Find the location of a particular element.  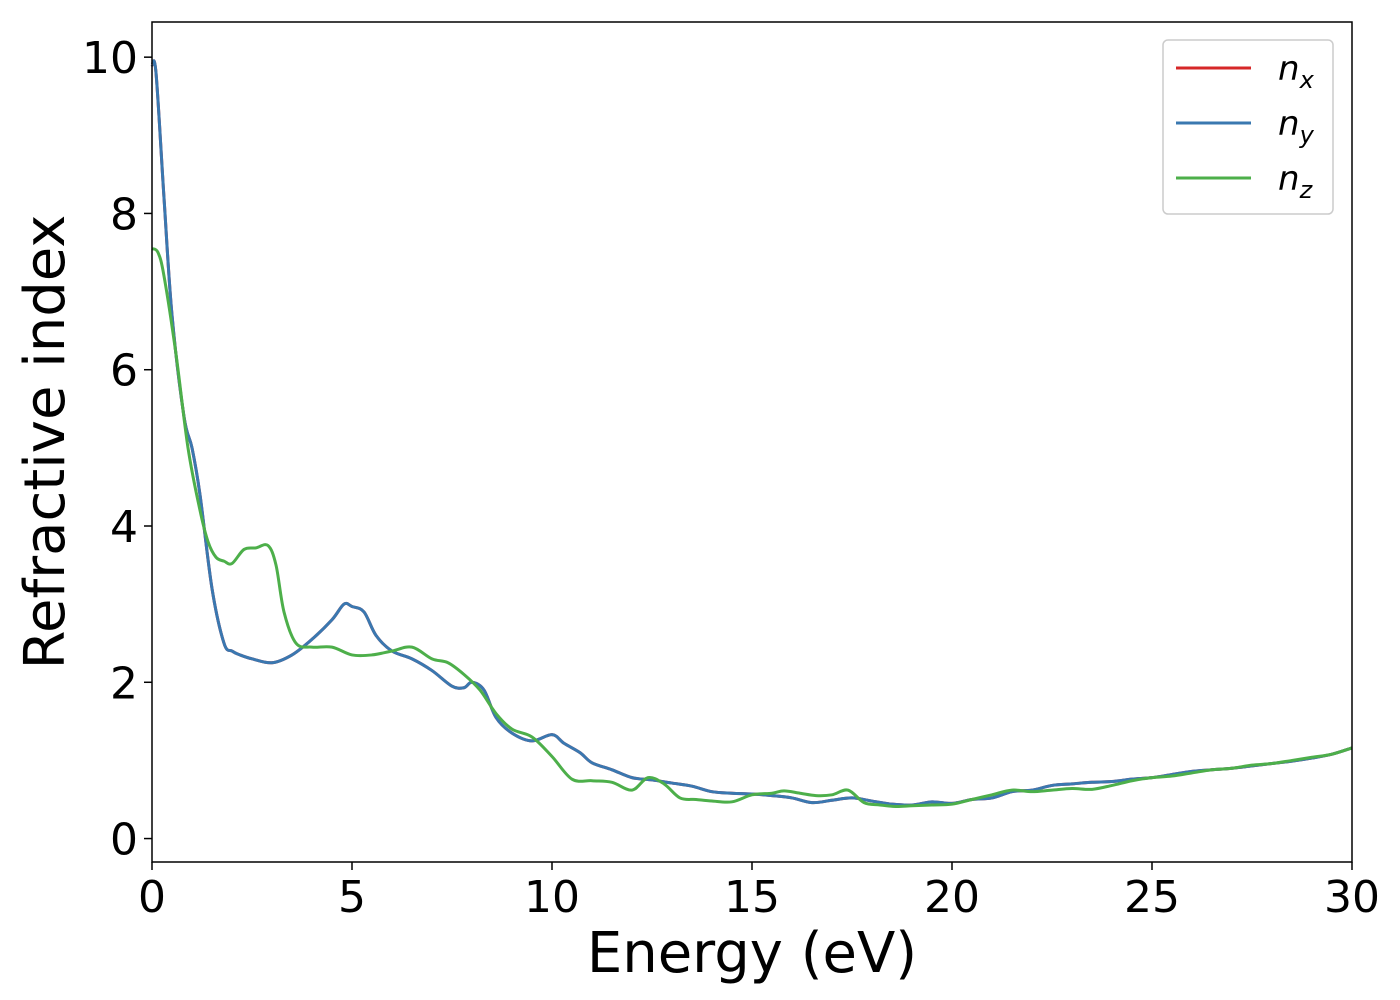

x-tick-label: 15 is located at coordinates (752, 897).